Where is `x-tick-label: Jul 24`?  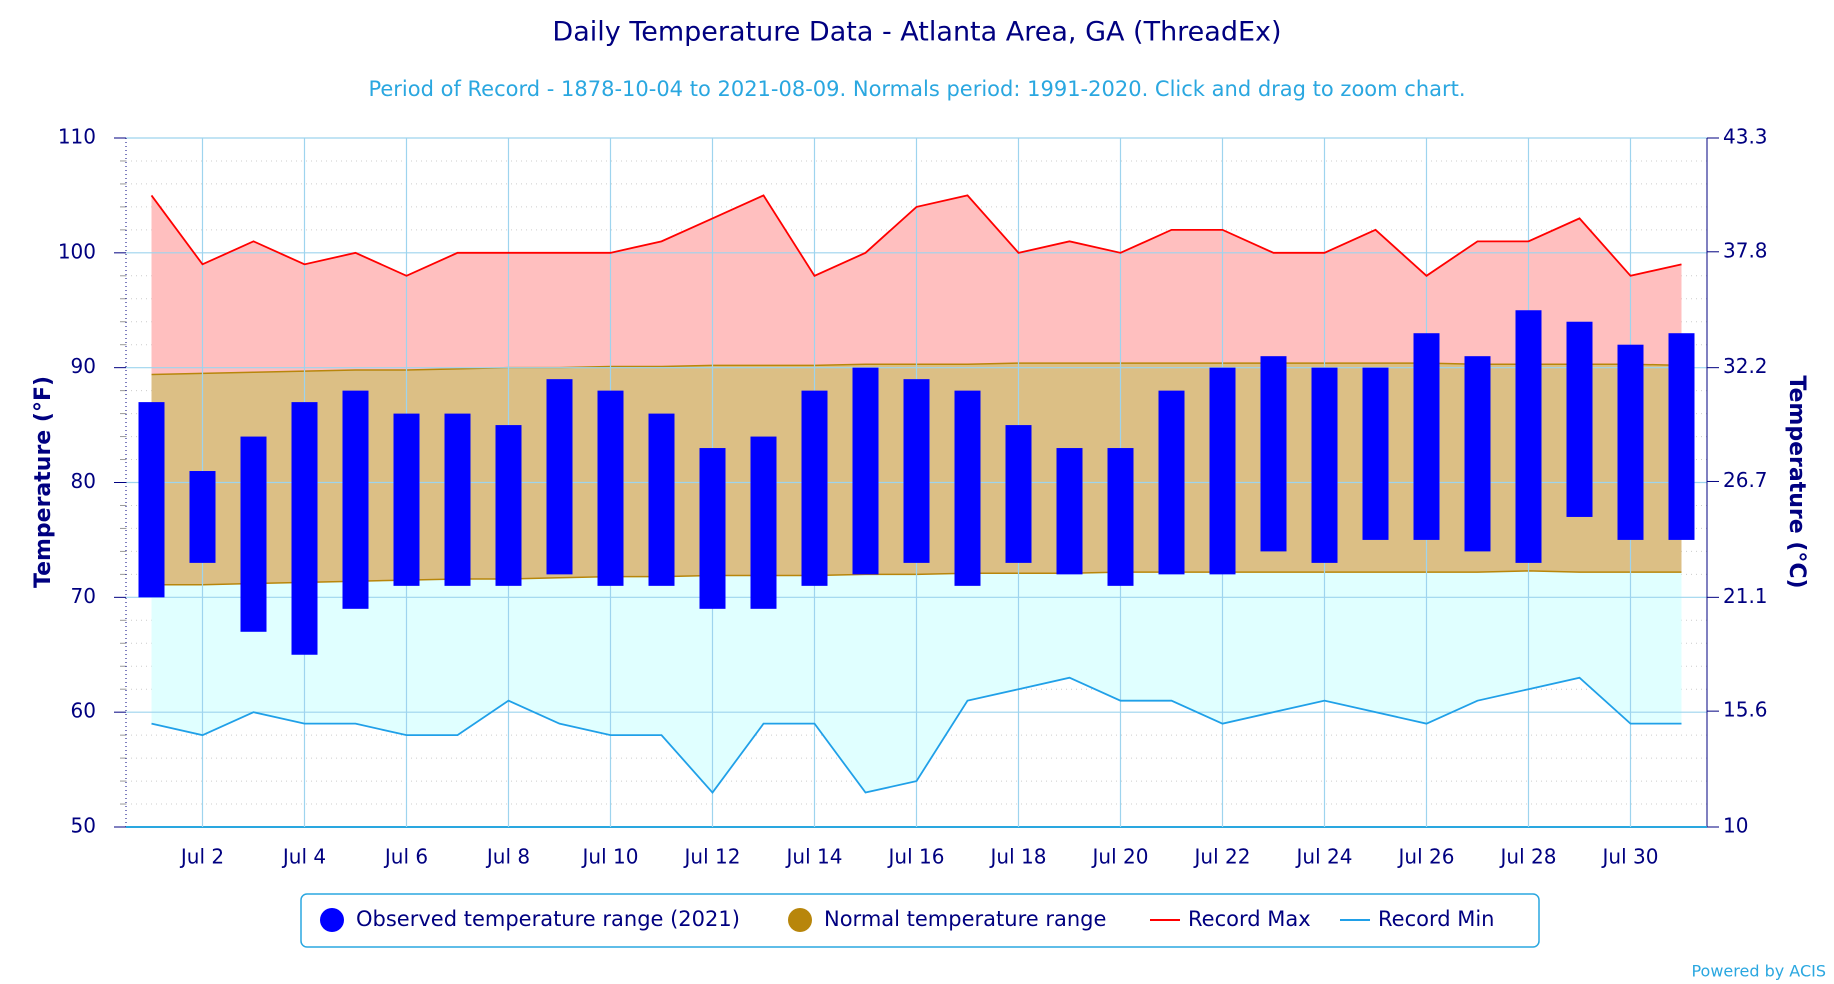 x-tick-label: Jul 24 is located at coordinates (1324, 857).